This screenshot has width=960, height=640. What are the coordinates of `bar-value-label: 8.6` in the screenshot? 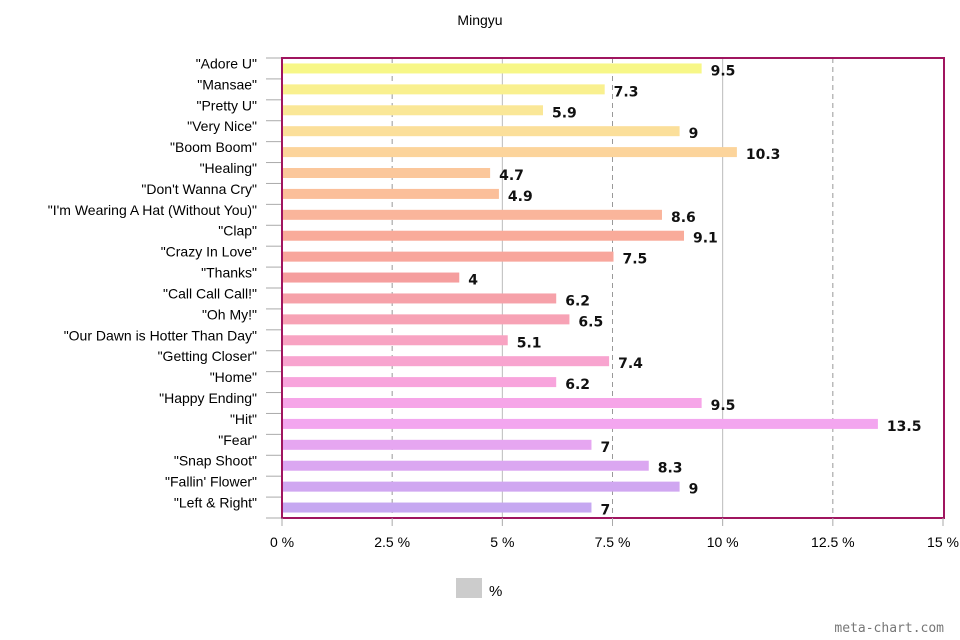 It's located at (683, 218).